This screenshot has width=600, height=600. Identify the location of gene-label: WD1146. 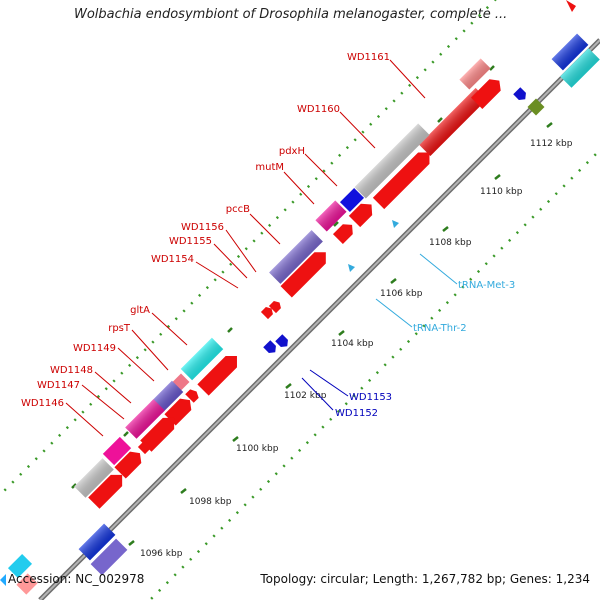
(42, 403).